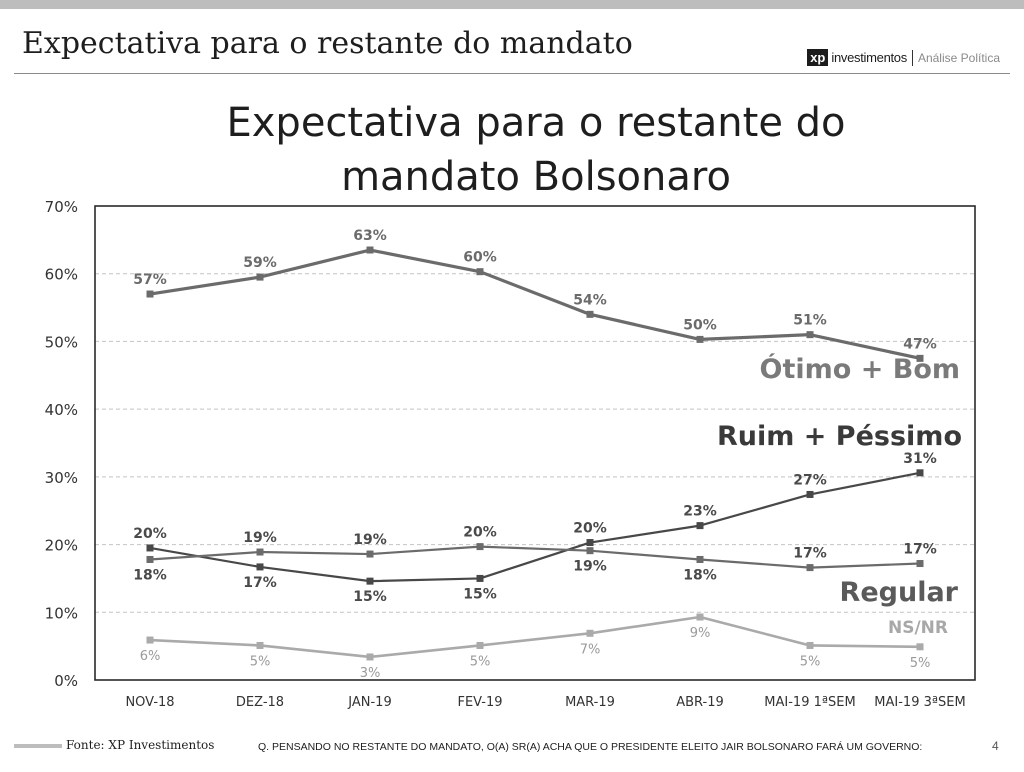 The image size is (1024, 772). Describe the element at coordinates (512, 73) in the screenshot. I see `header-divider` at that location.